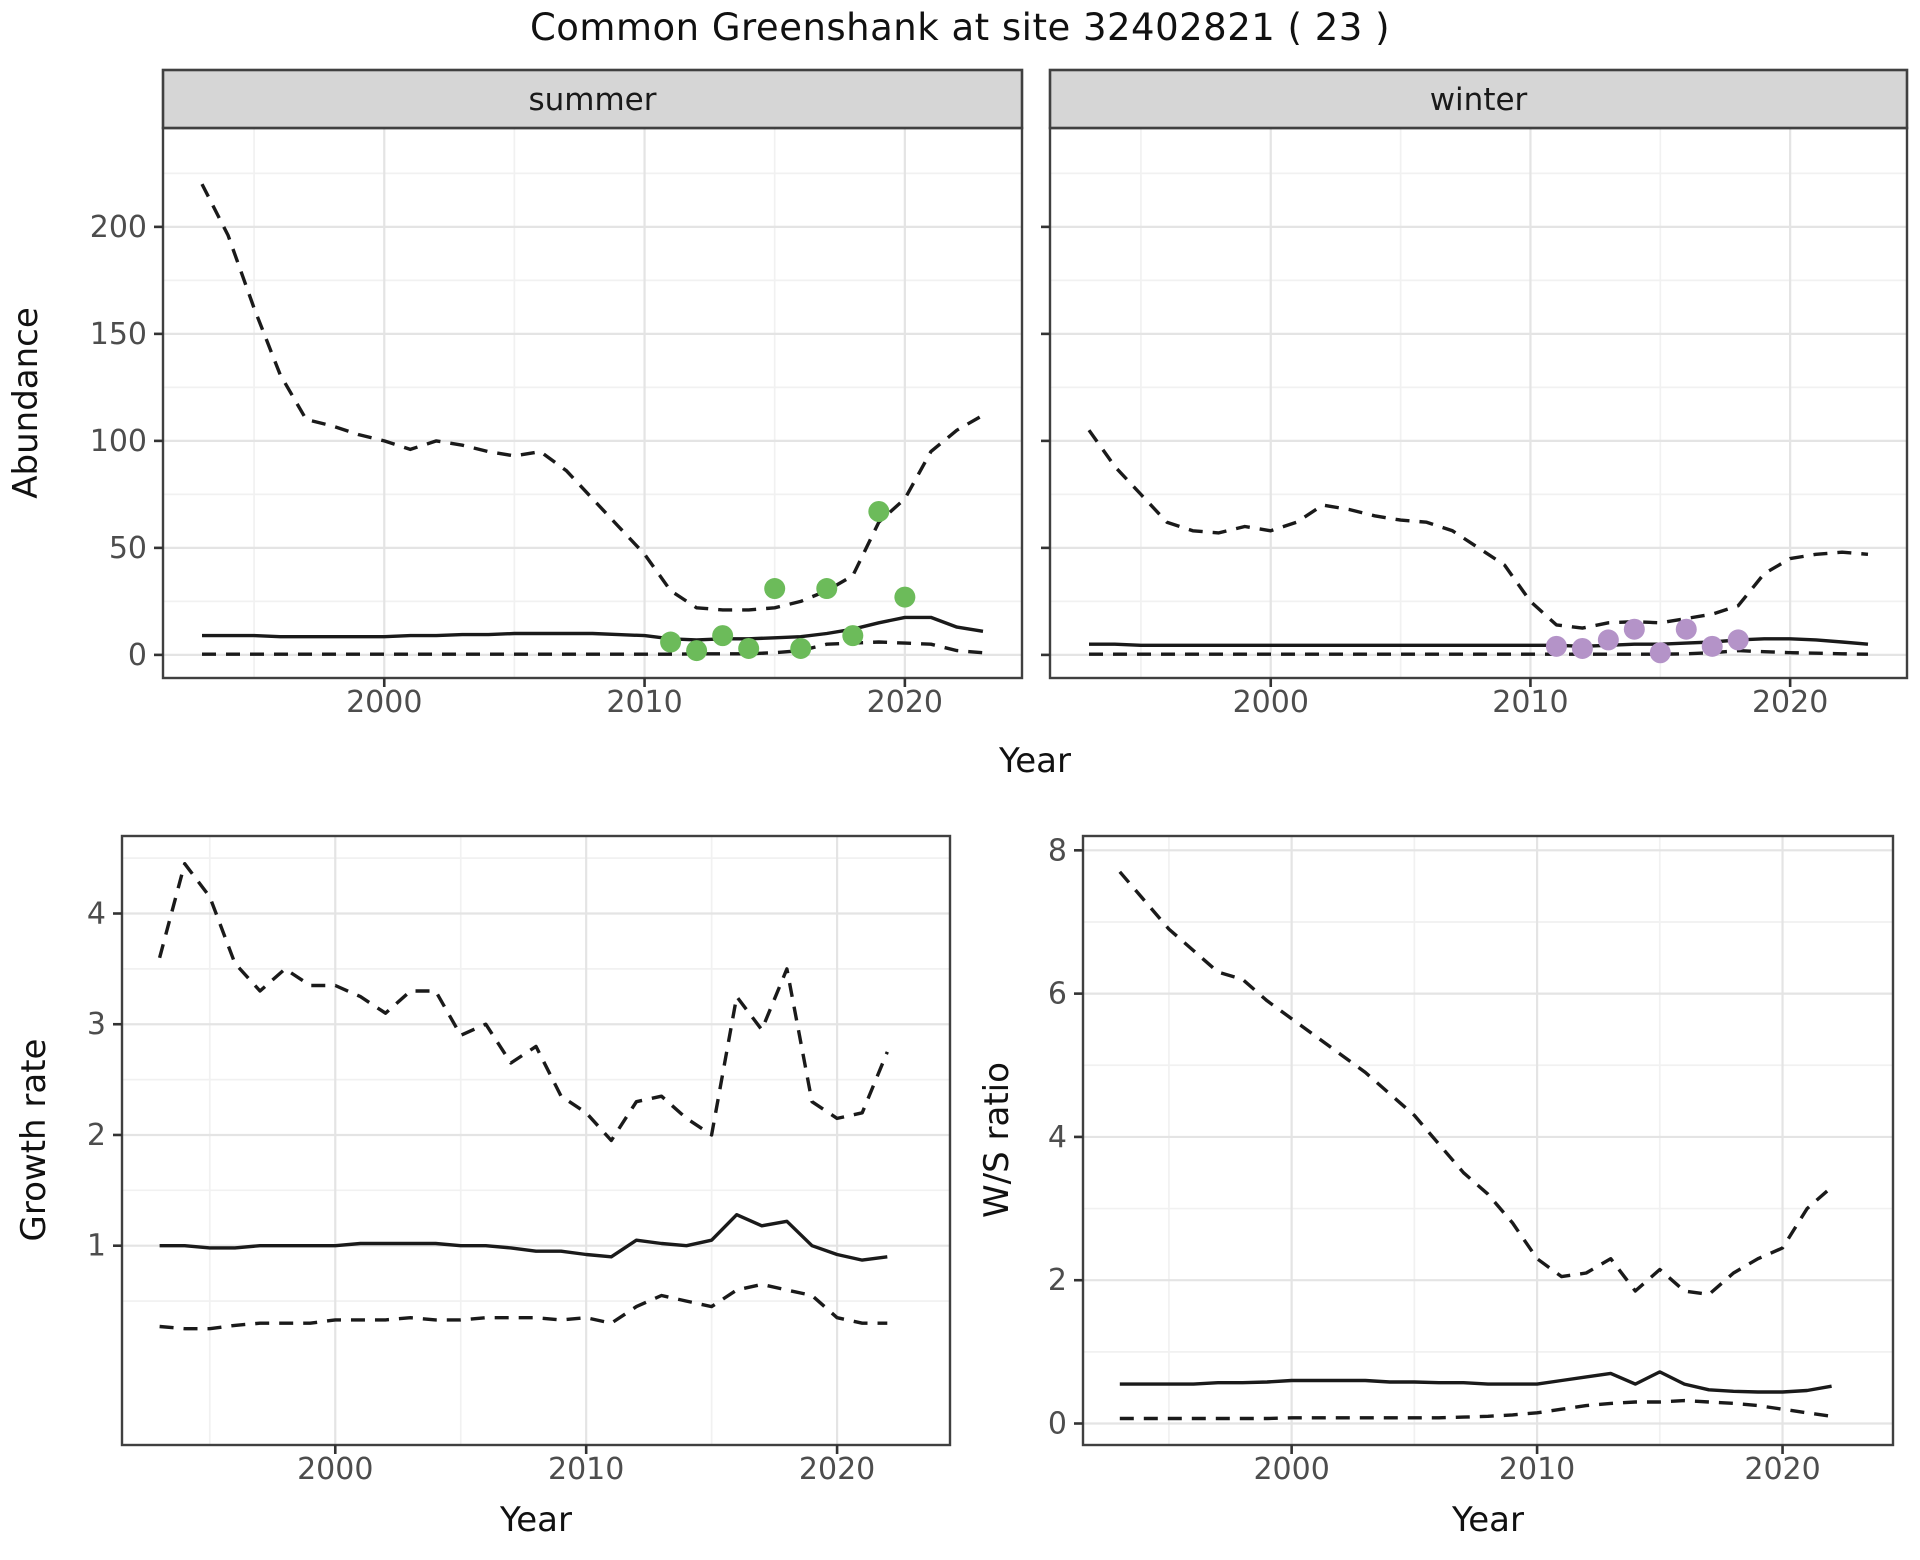 Image resolution: width=1920 pixels, height=1560 pixels. Describe the element at coordinates (96, 1024) in the screenshot. I see `y-tick-label: 3` at that location.